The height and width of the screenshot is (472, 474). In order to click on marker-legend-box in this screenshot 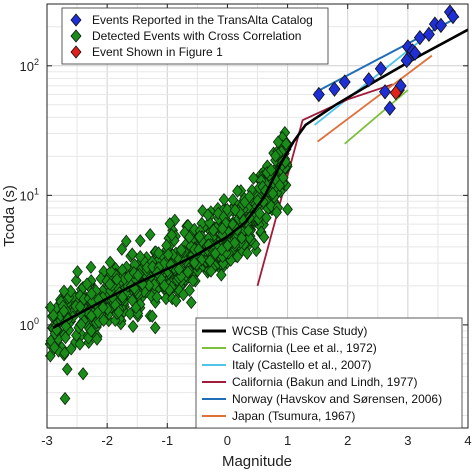, I will do `click(195, 36)`.